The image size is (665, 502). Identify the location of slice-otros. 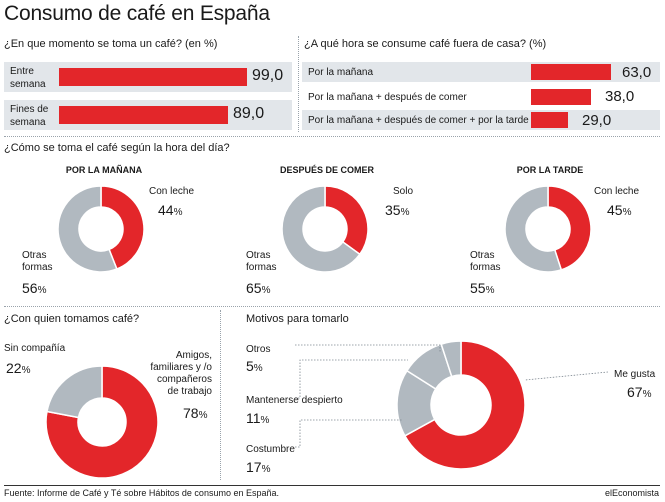
(451, 359).